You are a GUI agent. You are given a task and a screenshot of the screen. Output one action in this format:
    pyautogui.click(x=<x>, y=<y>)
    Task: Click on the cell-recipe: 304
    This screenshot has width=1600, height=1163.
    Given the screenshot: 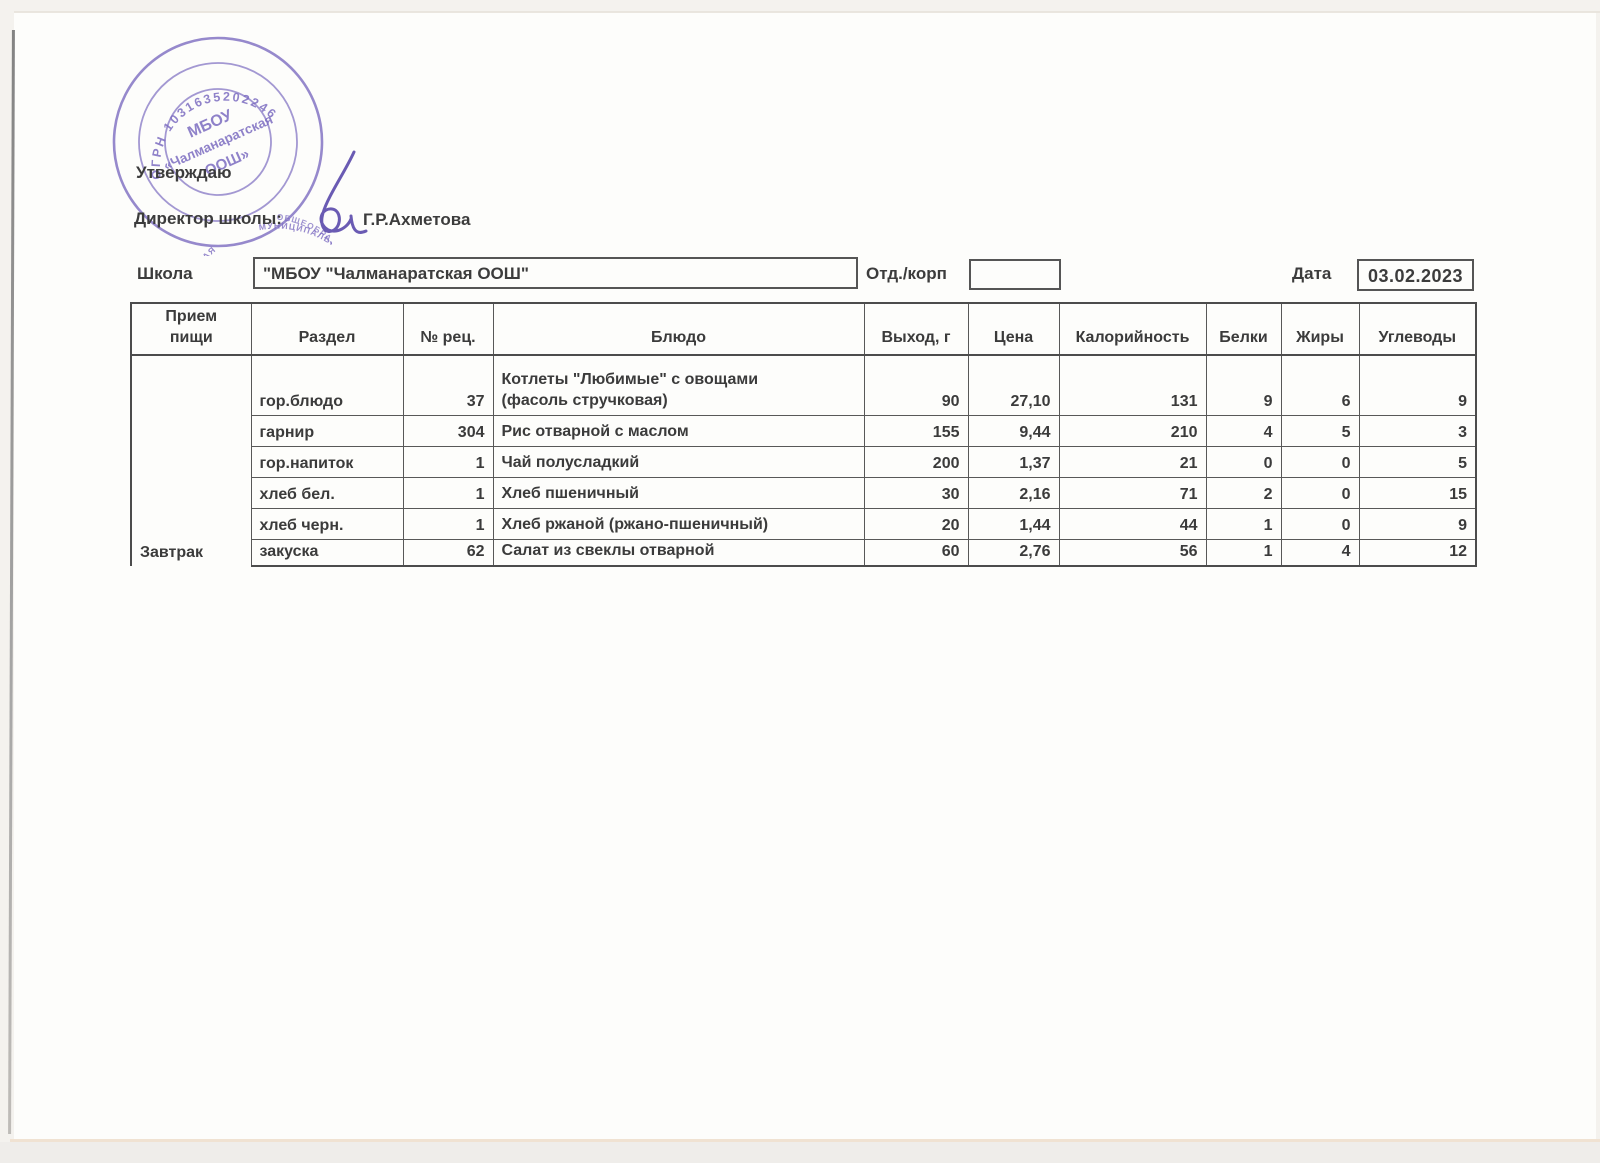 What is the action you would take?
    pyautogui.click(x=448, y=430)
    